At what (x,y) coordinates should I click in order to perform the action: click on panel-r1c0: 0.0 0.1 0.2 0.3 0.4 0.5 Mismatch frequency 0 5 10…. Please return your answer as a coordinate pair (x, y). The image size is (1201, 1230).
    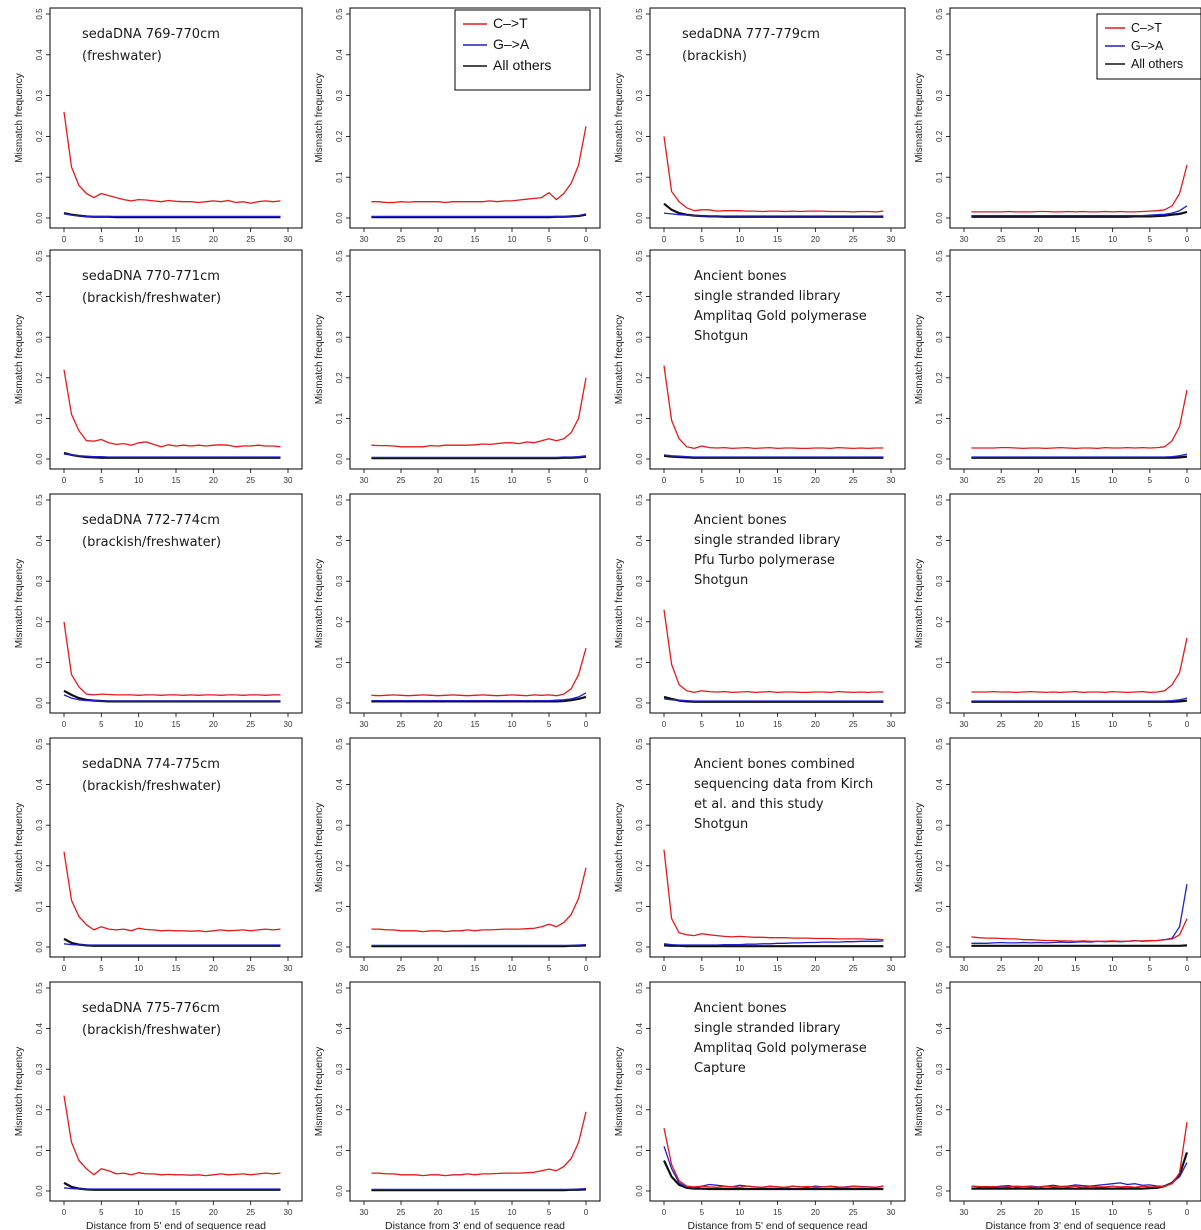
    Looking at the image, I should click on (158, 367).